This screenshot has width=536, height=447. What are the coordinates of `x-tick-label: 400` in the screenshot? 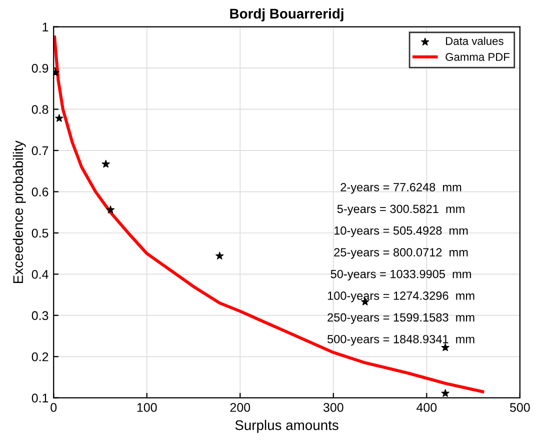 It's located at (426, 407).